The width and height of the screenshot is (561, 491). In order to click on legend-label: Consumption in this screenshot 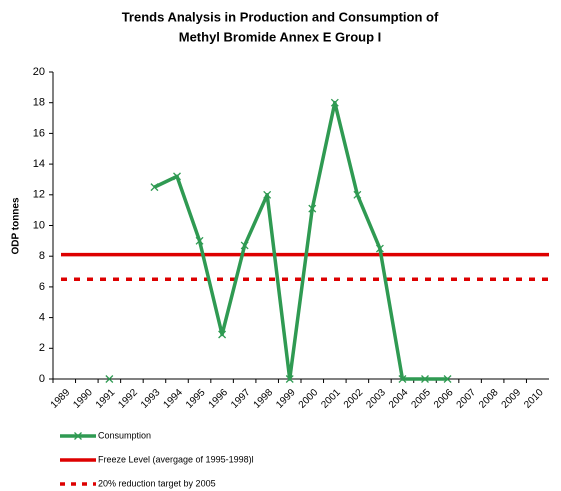, I will do `click(124, 435)`.